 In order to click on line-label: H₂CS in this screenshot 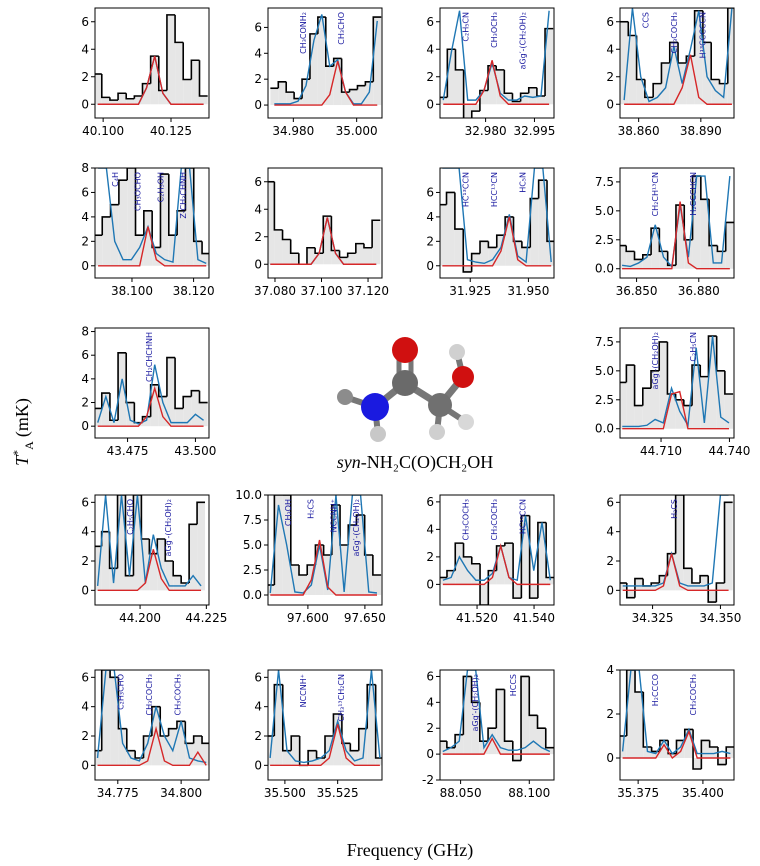, I will do `click(674, 509)`.